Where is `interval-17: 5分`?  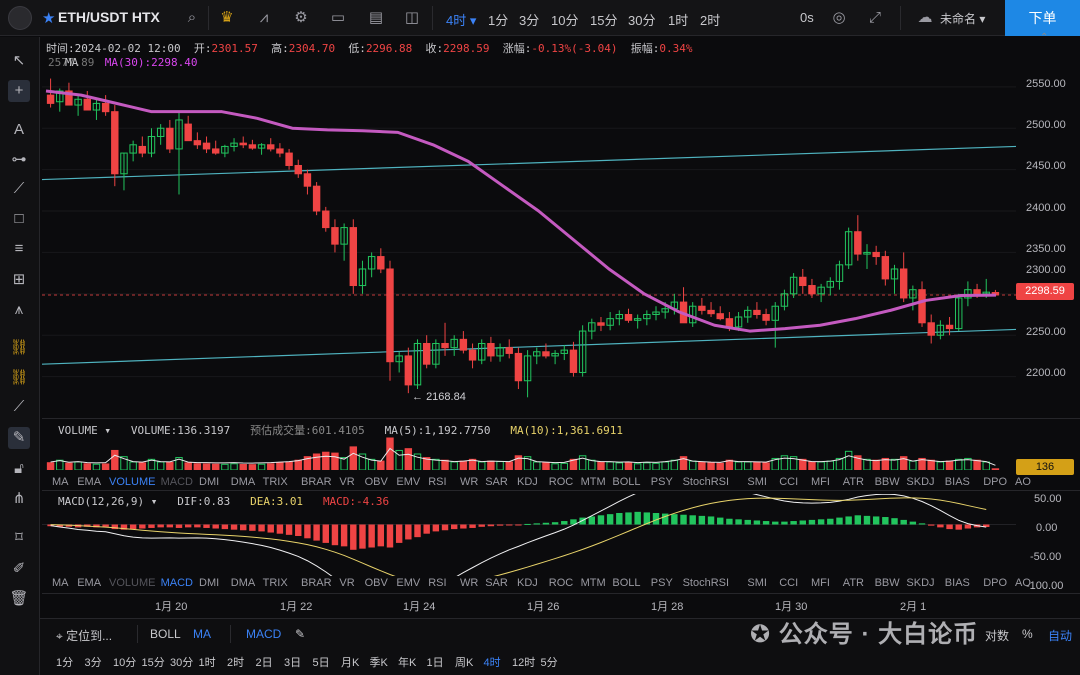
interval-17: 5分 is located at coordinates (549, 663).